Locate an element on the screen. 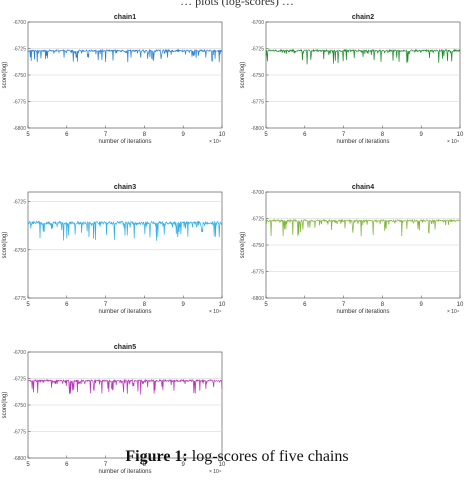 This screenshot has width=474, height=488. chart-title: chain5 is located at coordinates (125, 347).